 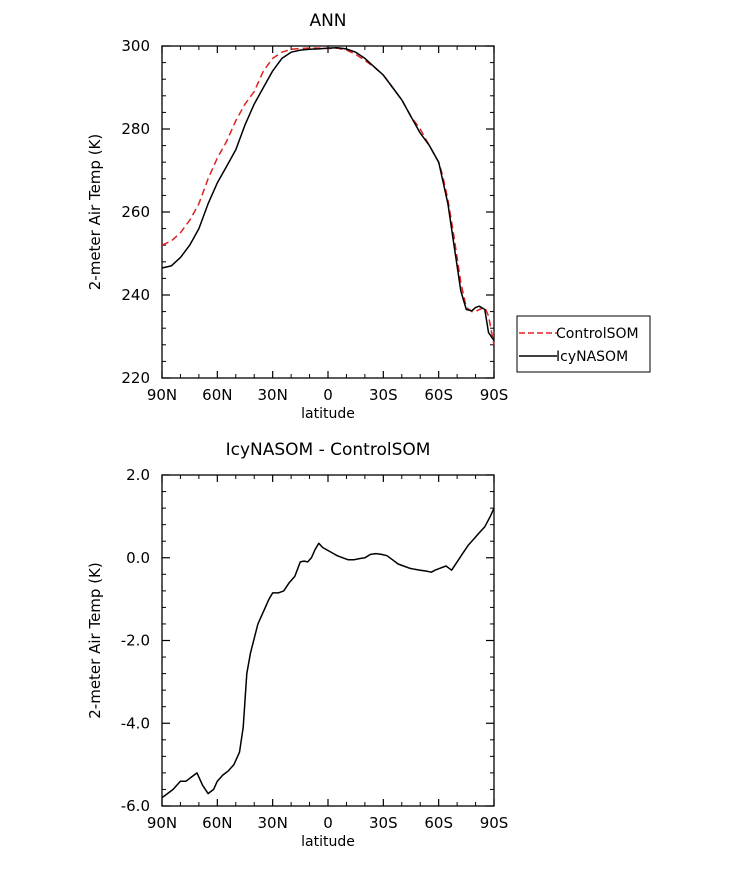 I want to click on legend-box, so click(x=583, y=344).